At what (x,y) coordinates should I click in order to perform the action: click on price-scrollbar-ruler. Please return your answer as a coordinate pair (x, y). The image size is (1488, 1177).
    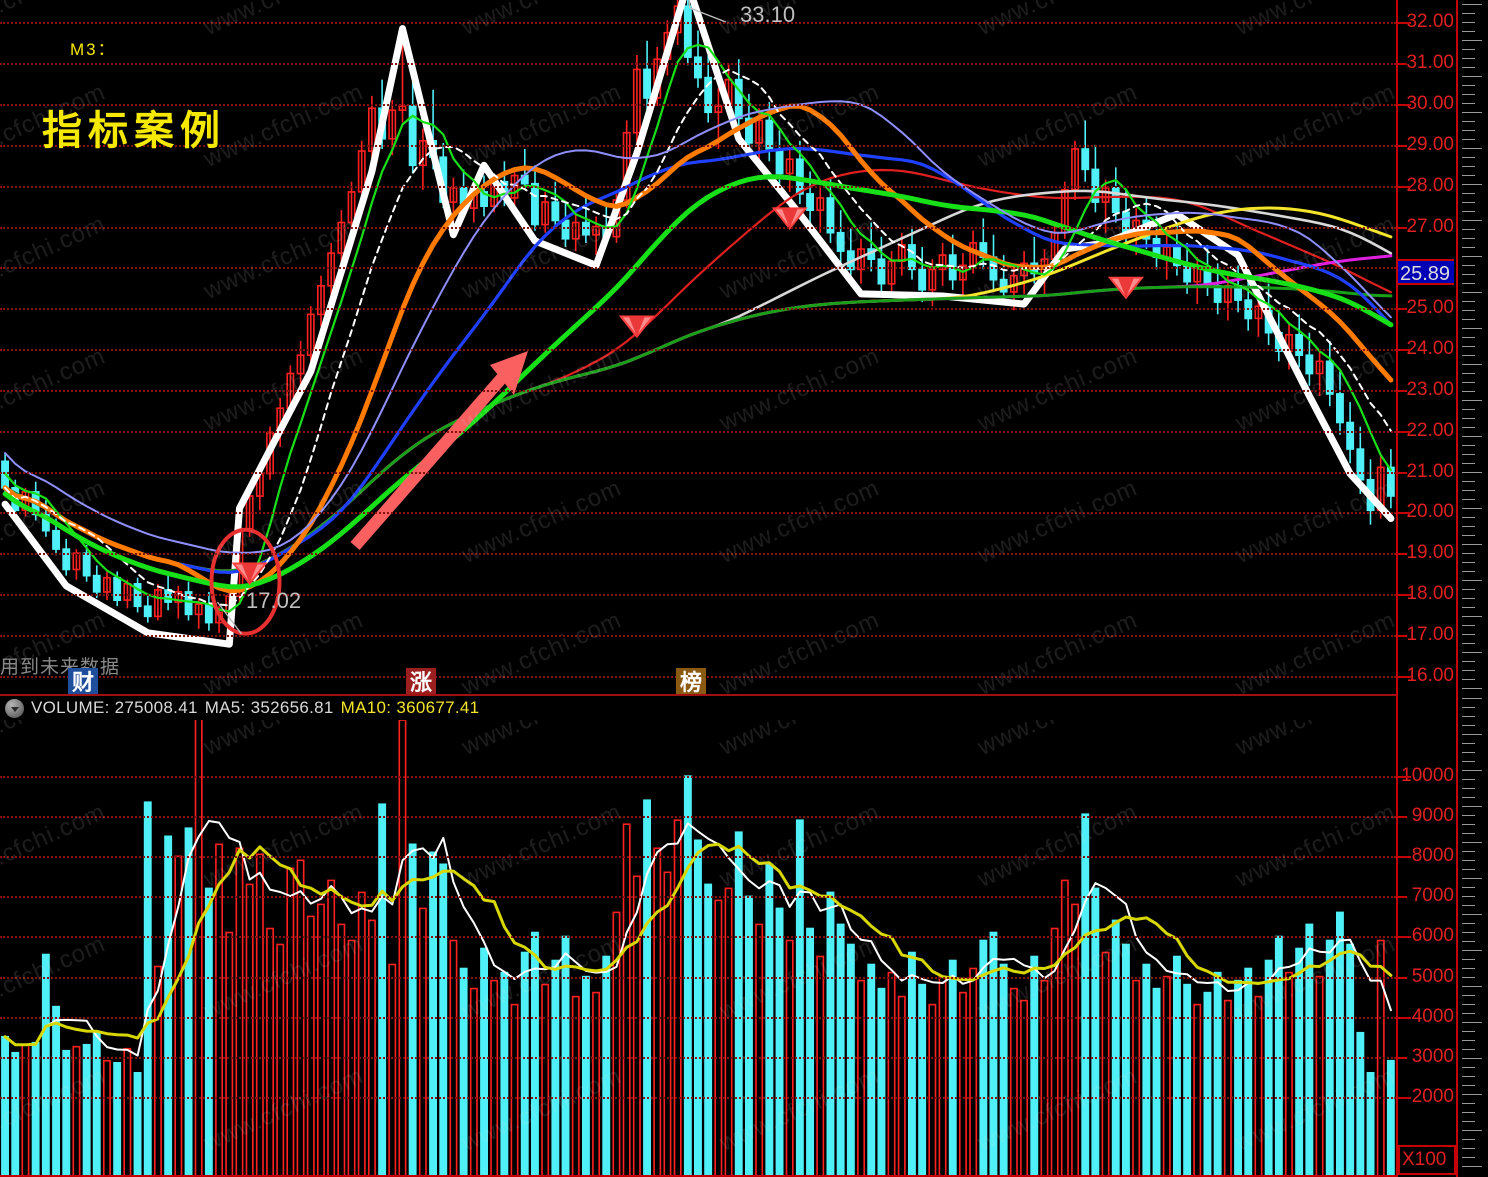
    Looking at the image, I should click on (1472, 347).